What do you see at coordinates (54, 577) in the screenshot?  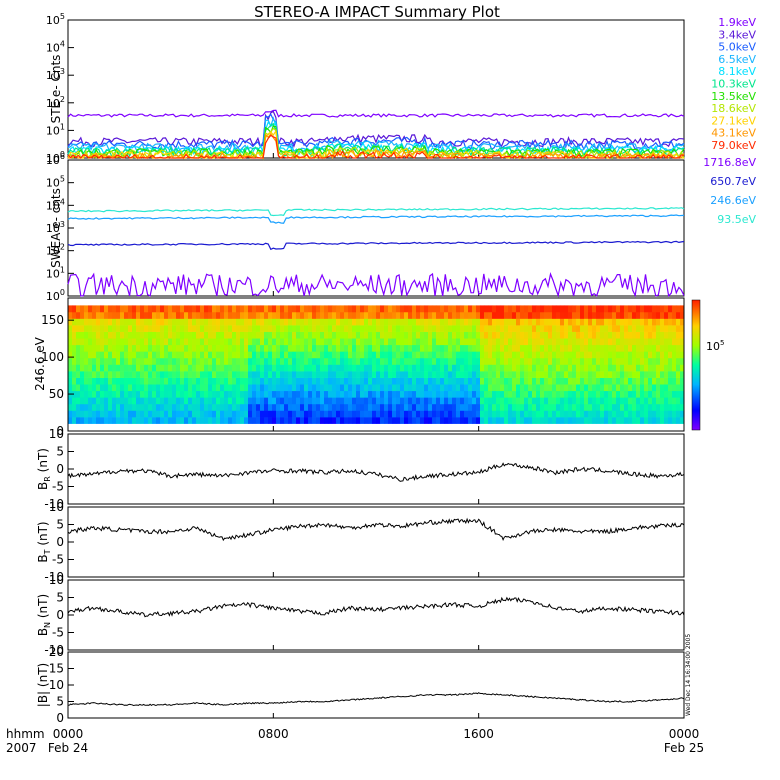 I see `y-tick-label: -10` at bounding box center [54, 577].